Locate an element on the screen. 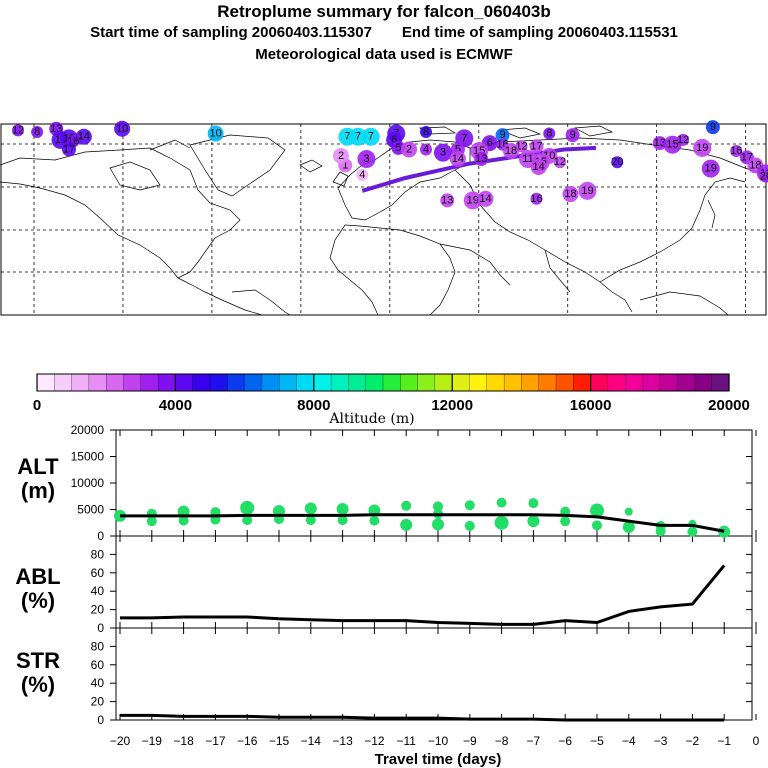 The image size is (768, 768). x-tick-label: −3 is located at coordinates (661, 741).